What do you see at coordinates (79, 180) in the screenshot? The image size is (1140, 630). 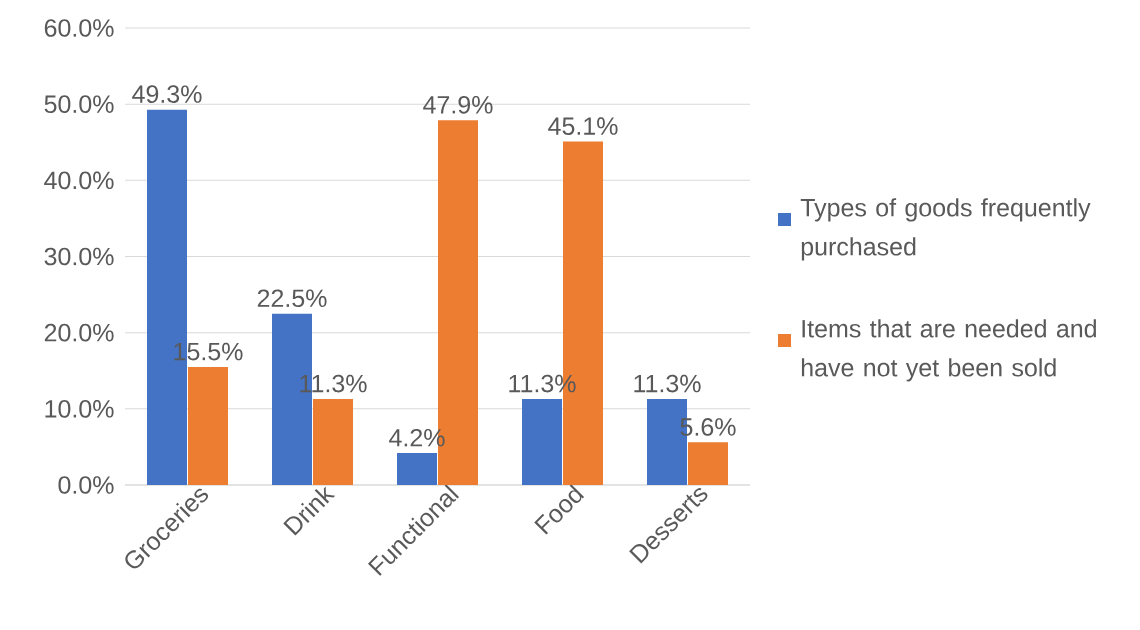 I see `y-tick-label: 40.0%` at bounding box center [79, 180].